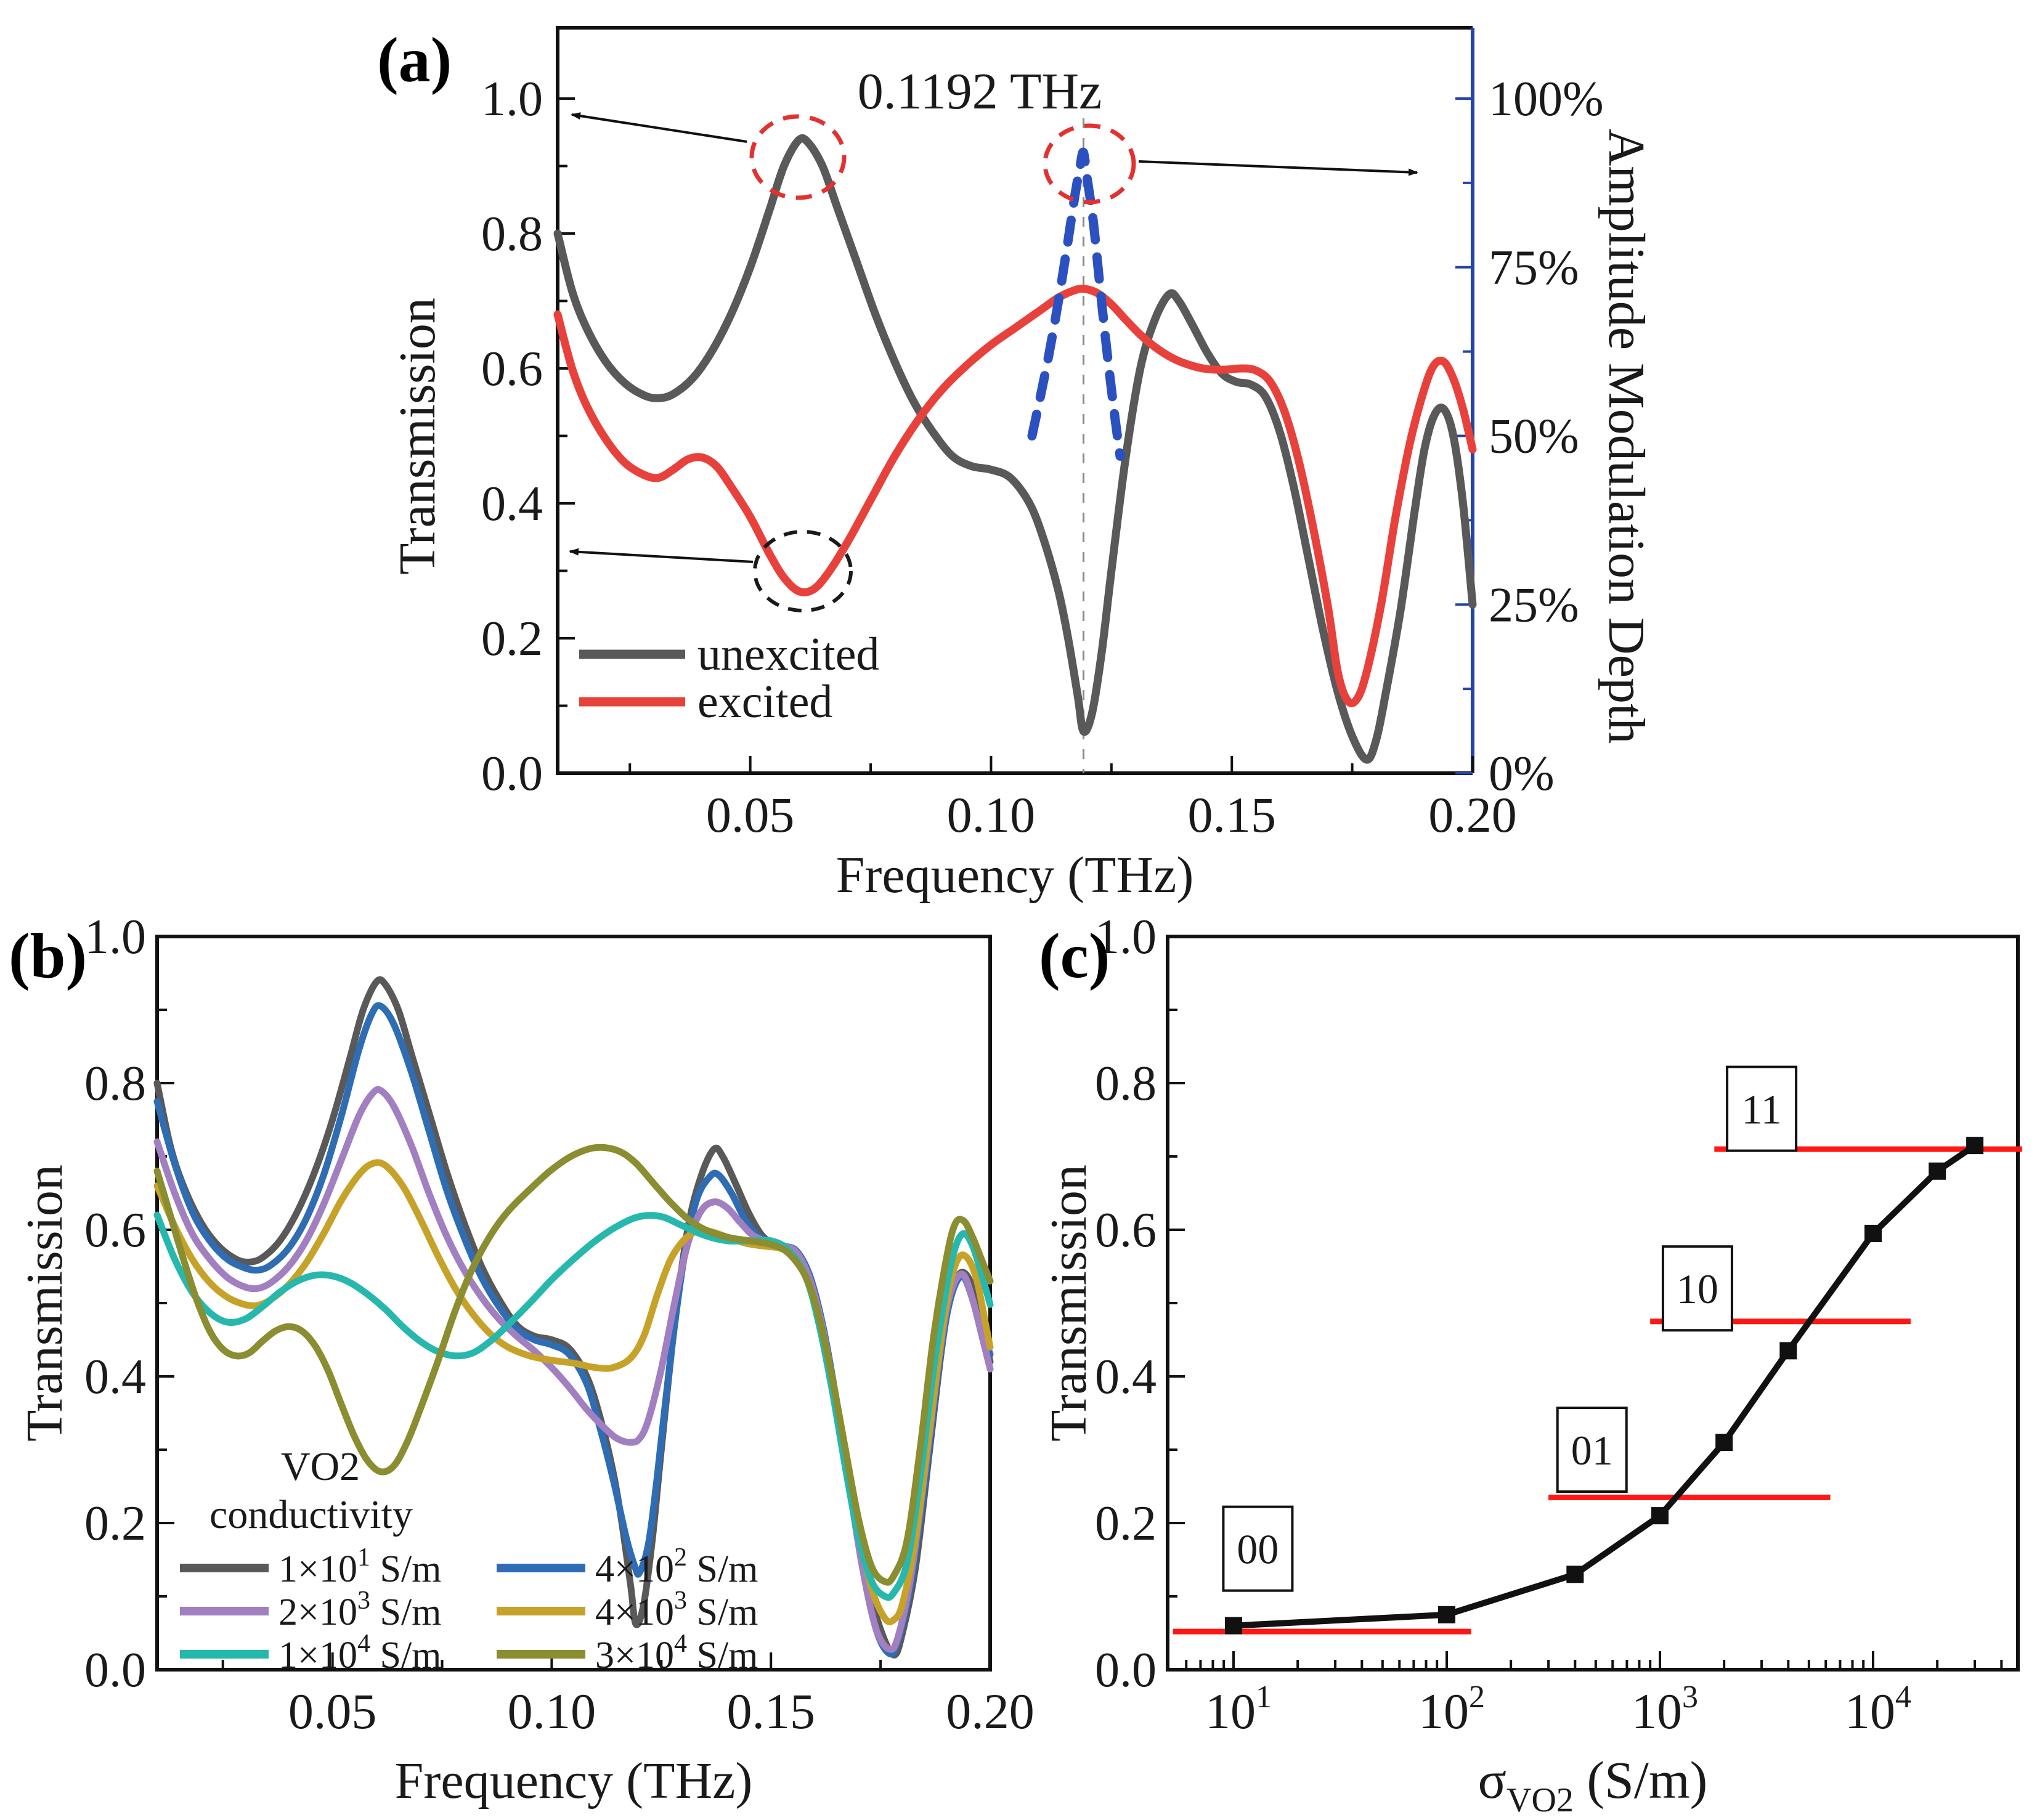 This screenshot has width=2037, height=1820. Describe the element at coordinates (1546, 99) in the screenshot. I see `y2-tick-label: 100%` at that location.